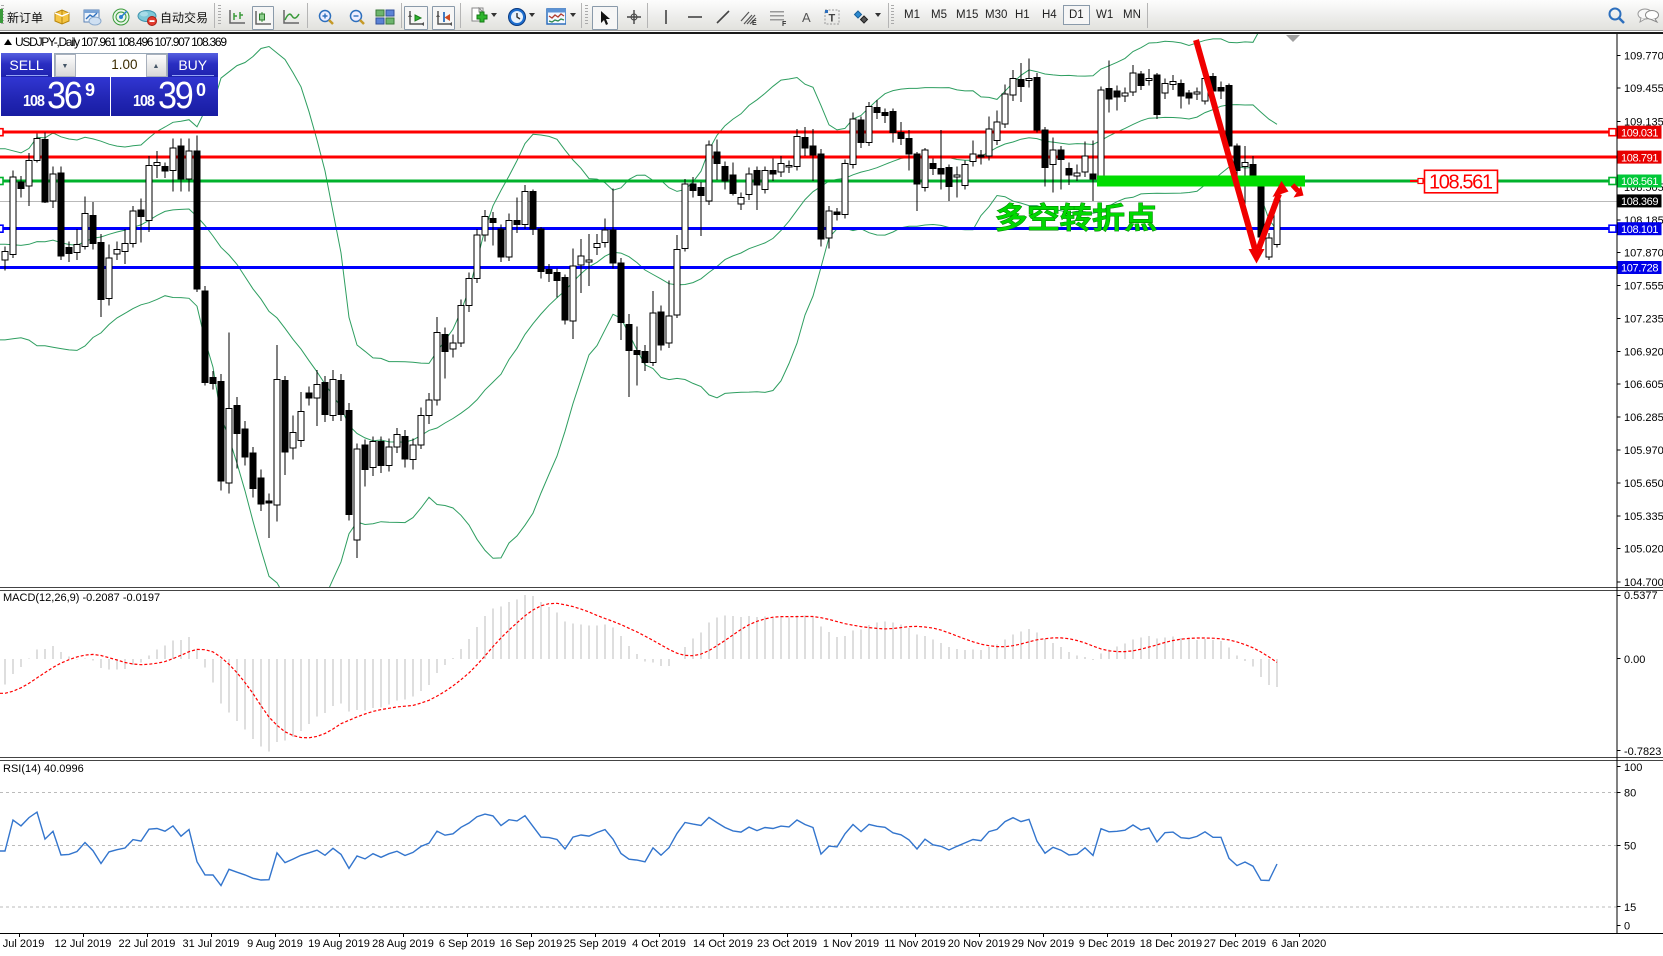 The image size is (1663, 956). What do you see at coordinates (754, 23) in the screenshot?
I see `svg-text: E` at bounding box center [754, 23].